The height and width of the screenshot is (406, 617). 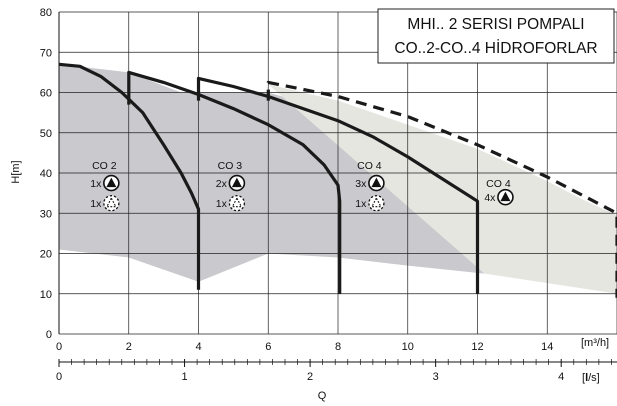 What do you see at coordinates (495, 48) in the screenshot?
I see `title-line-2: CO..2-CO..4 HİDROFORLAR` at bounding box center [495, 48].